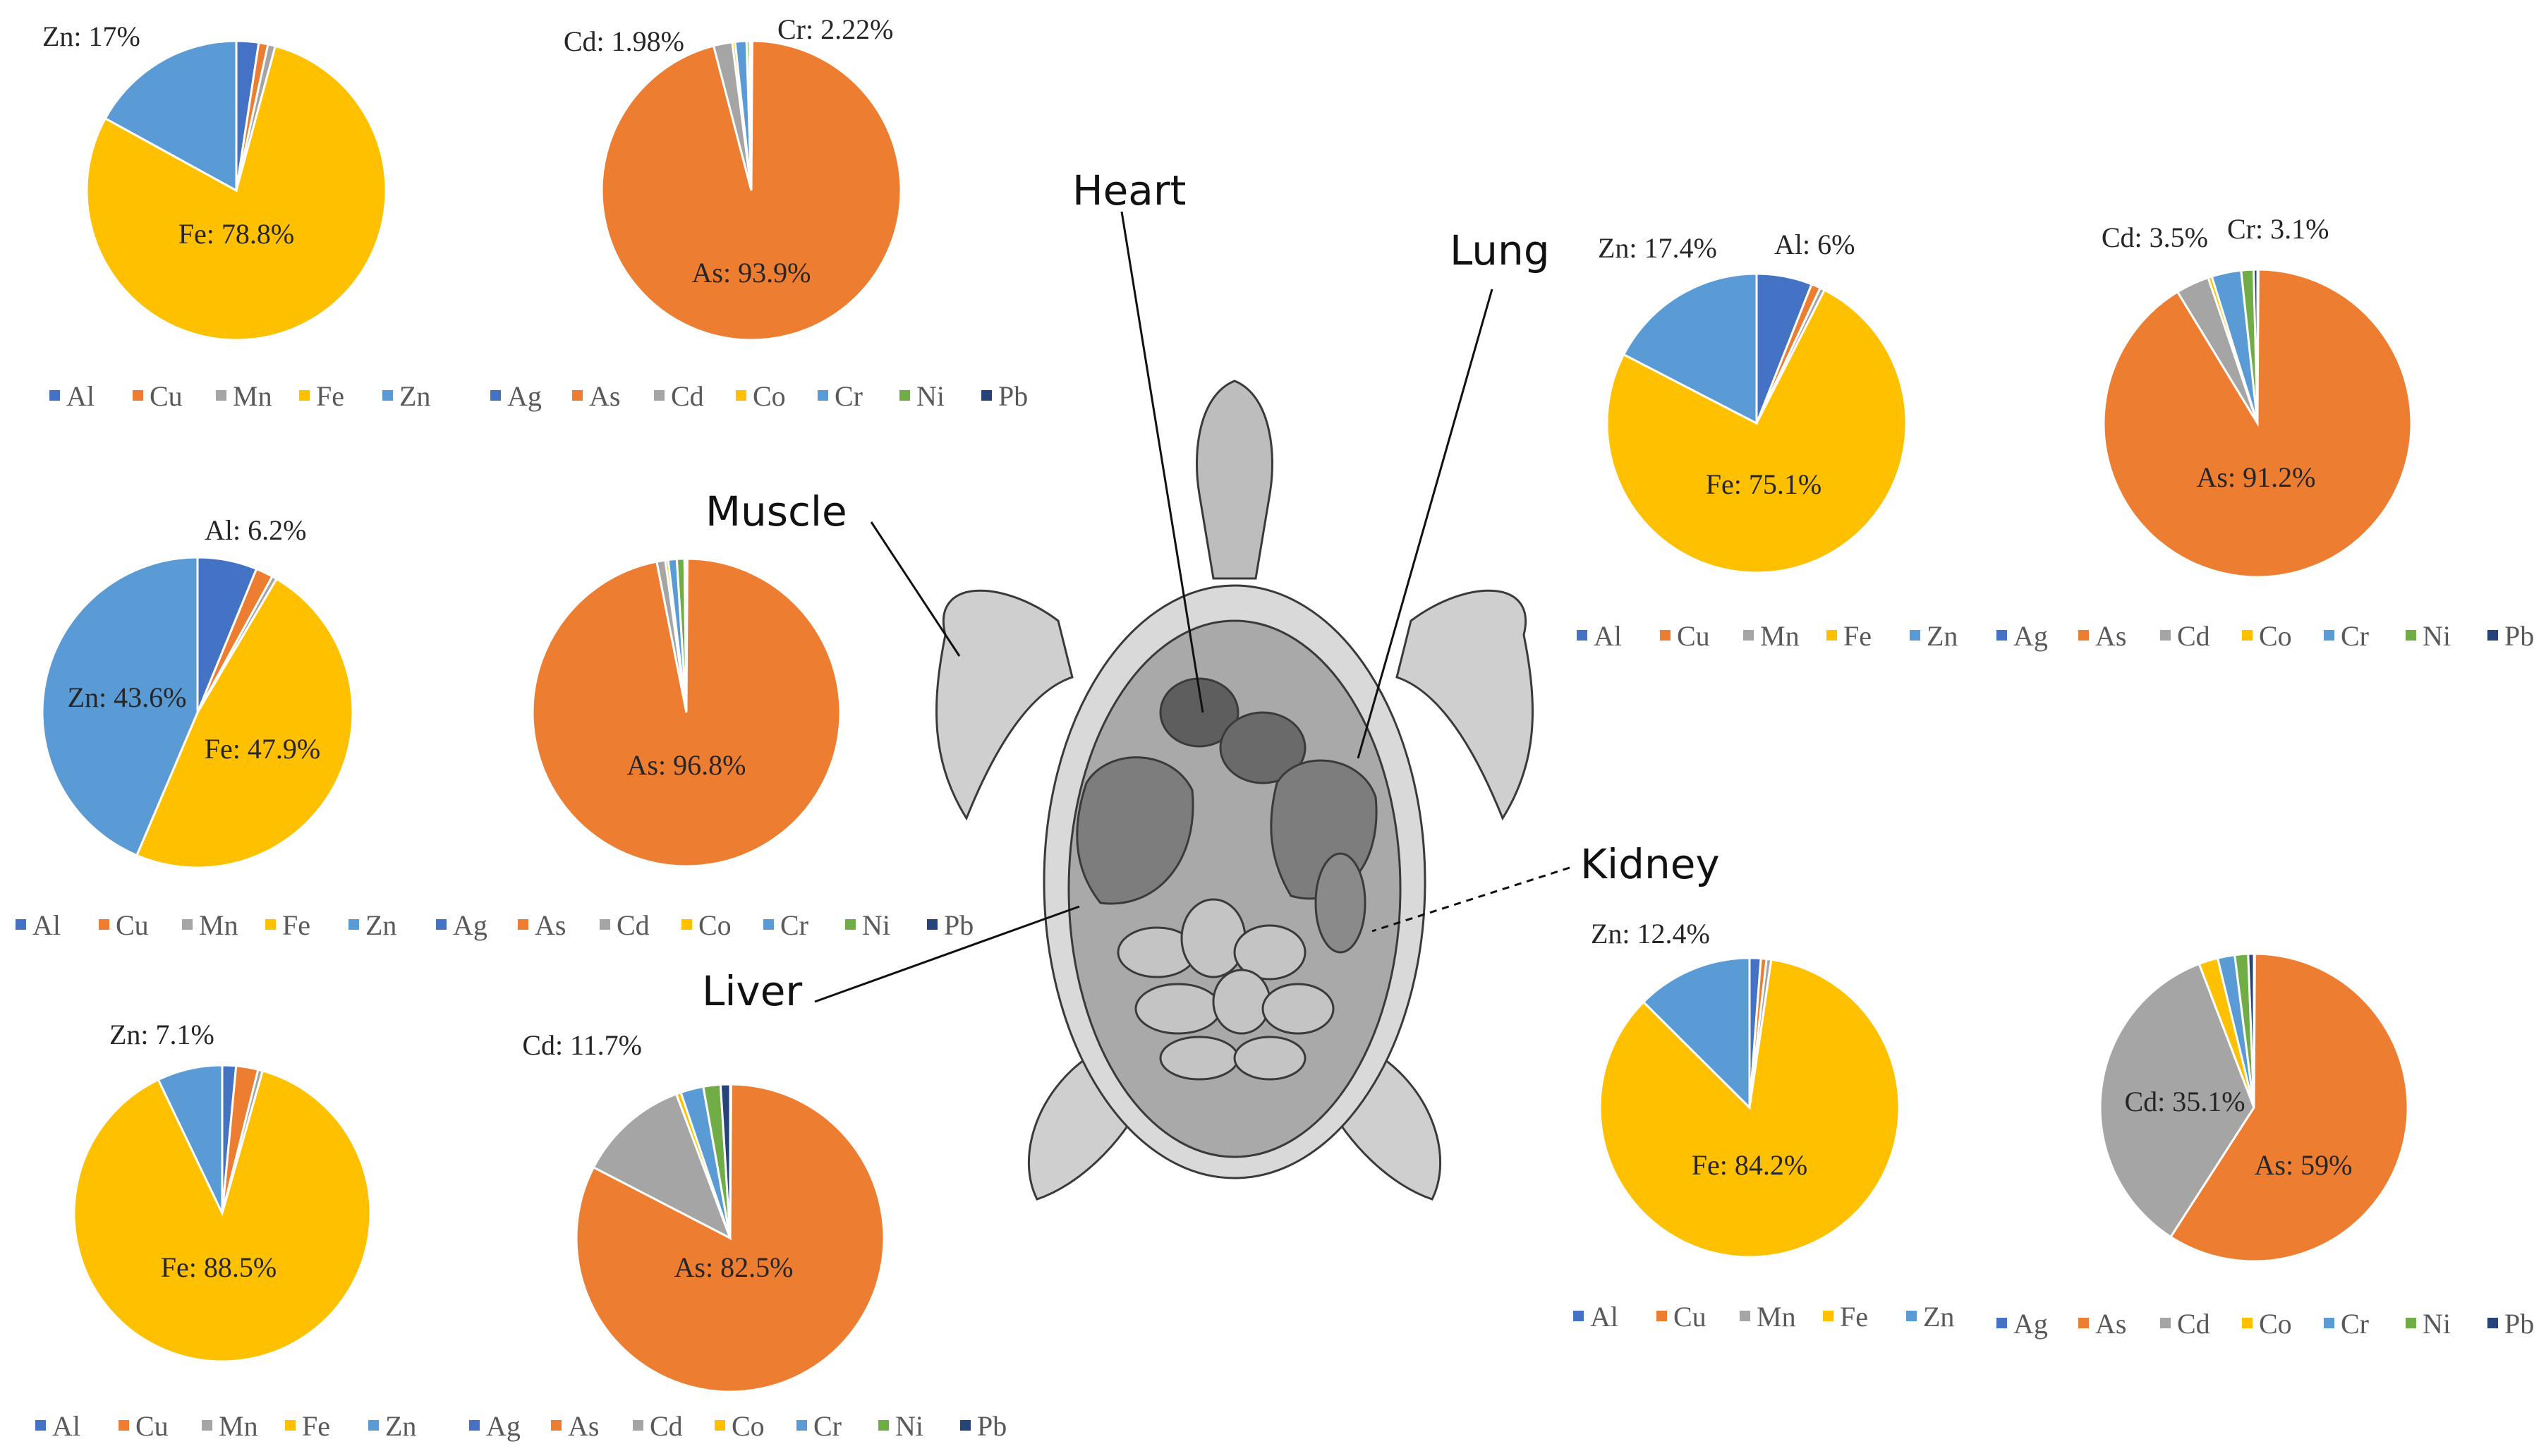 This screenshot has height=1456, width=2546. What do you see at coordinates (1749, 1165) in the screenshot?
I see `pie-data-label: Fe: 84.2%` at bounding box center [1749, 1165].